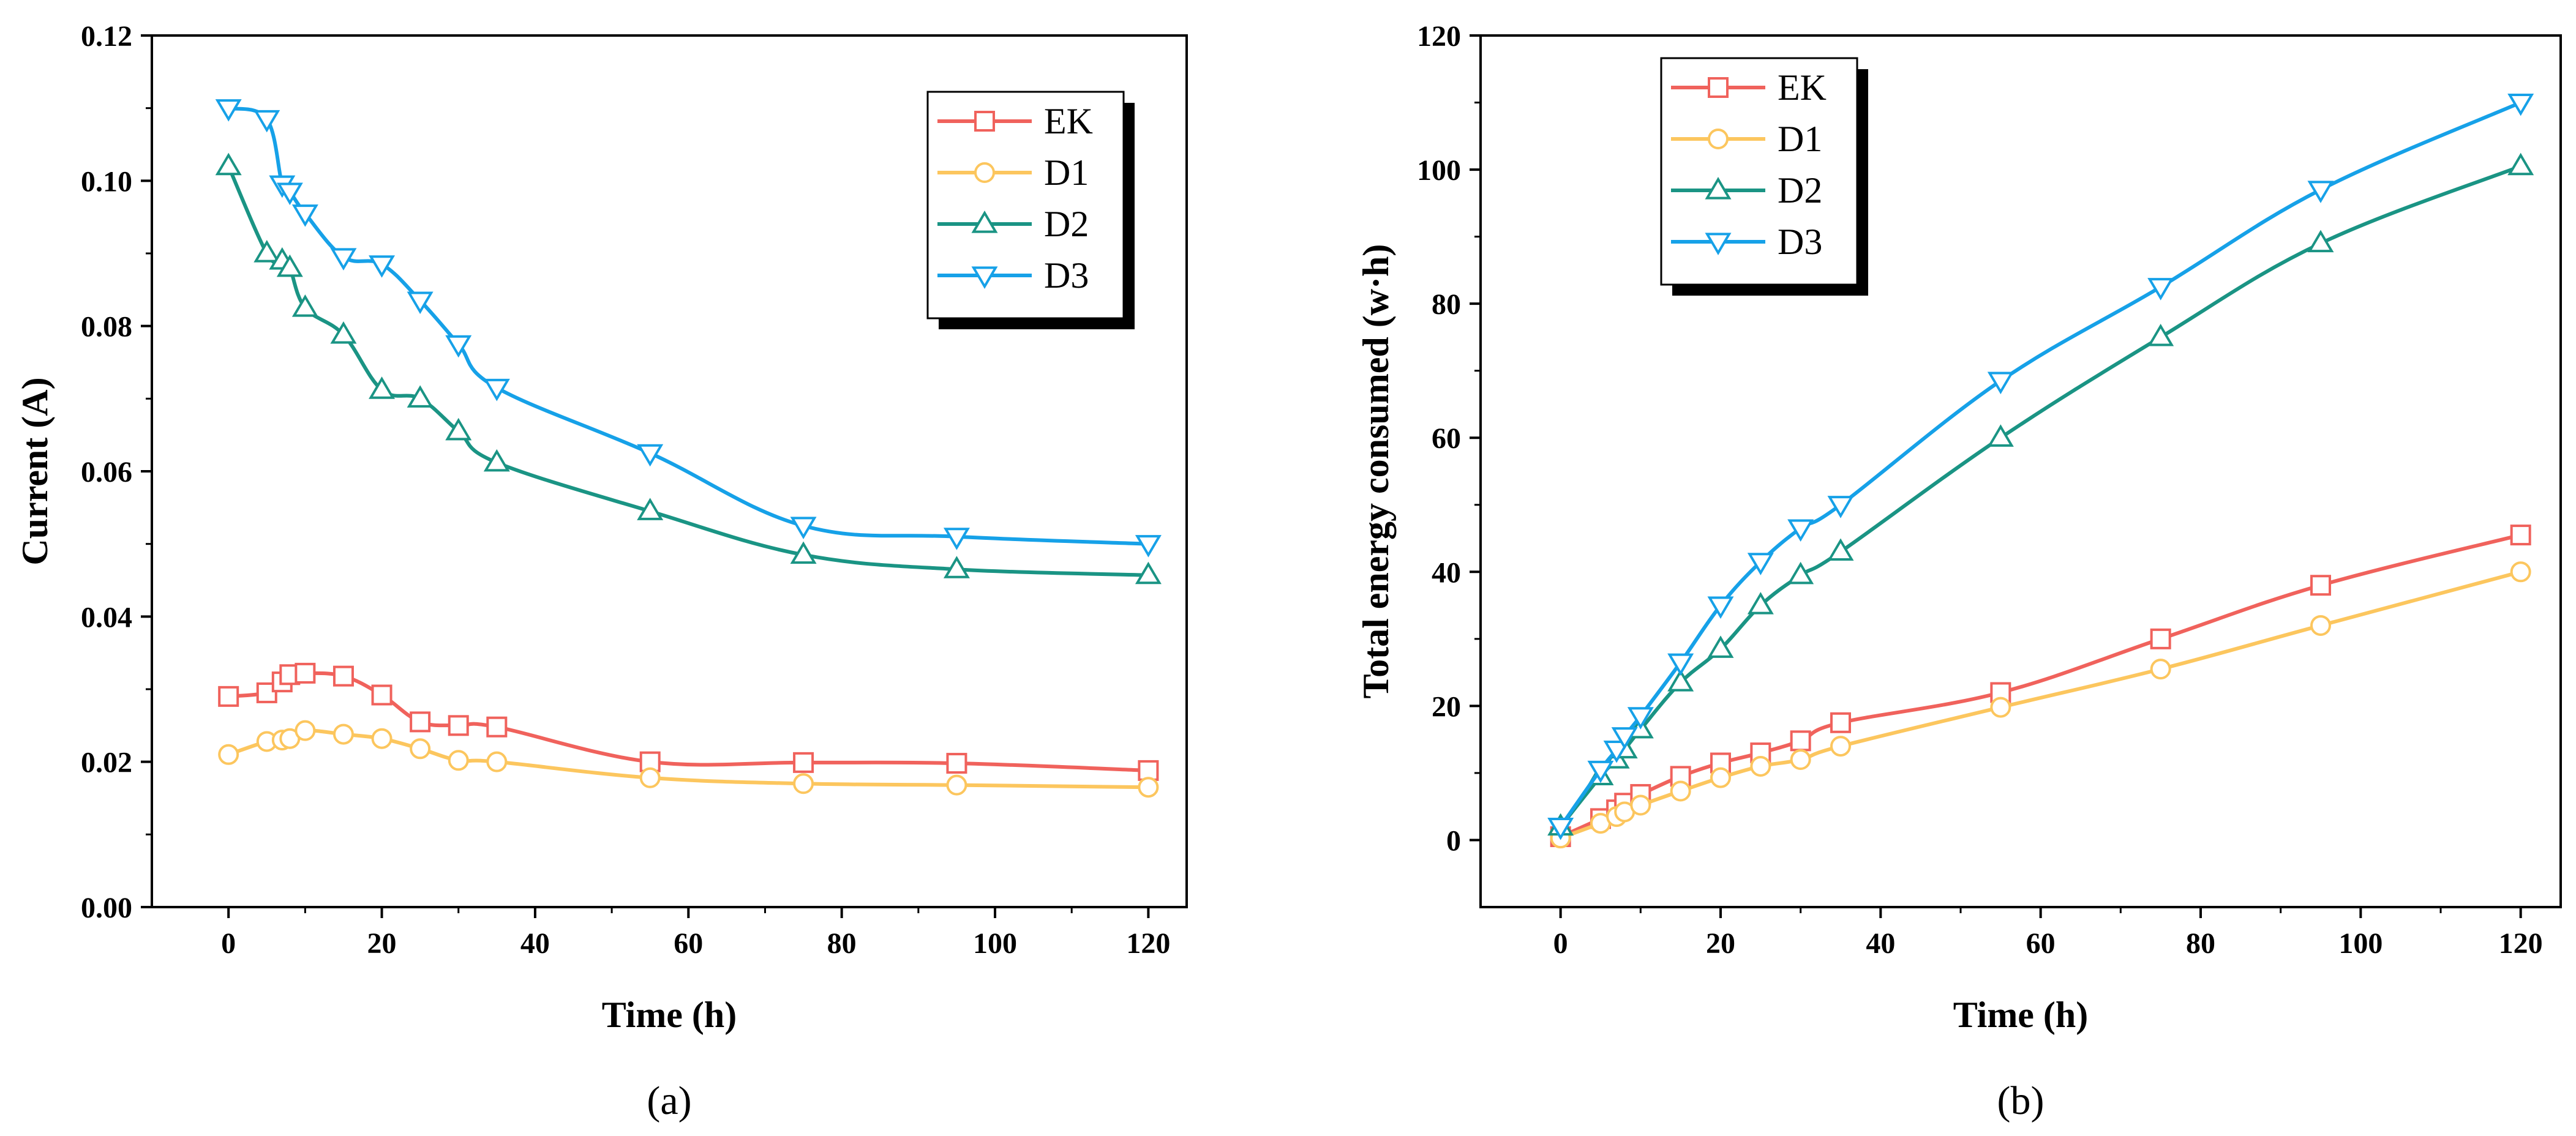  Describe the element at coordinates (2021, 1100) in the screenshot. I see `panel-label: (b)` at that location.